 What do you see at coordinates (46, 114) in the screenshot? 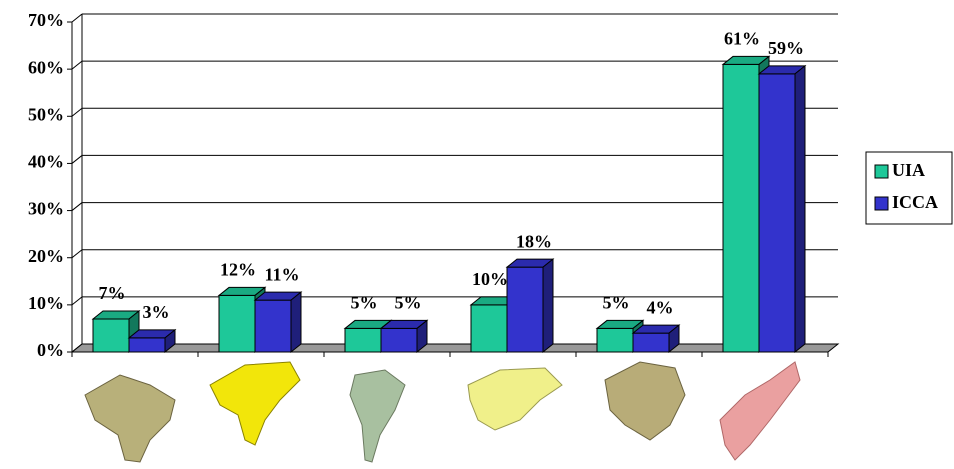
I see `y-tick-label: 50%` at bounding box center [46, 114].